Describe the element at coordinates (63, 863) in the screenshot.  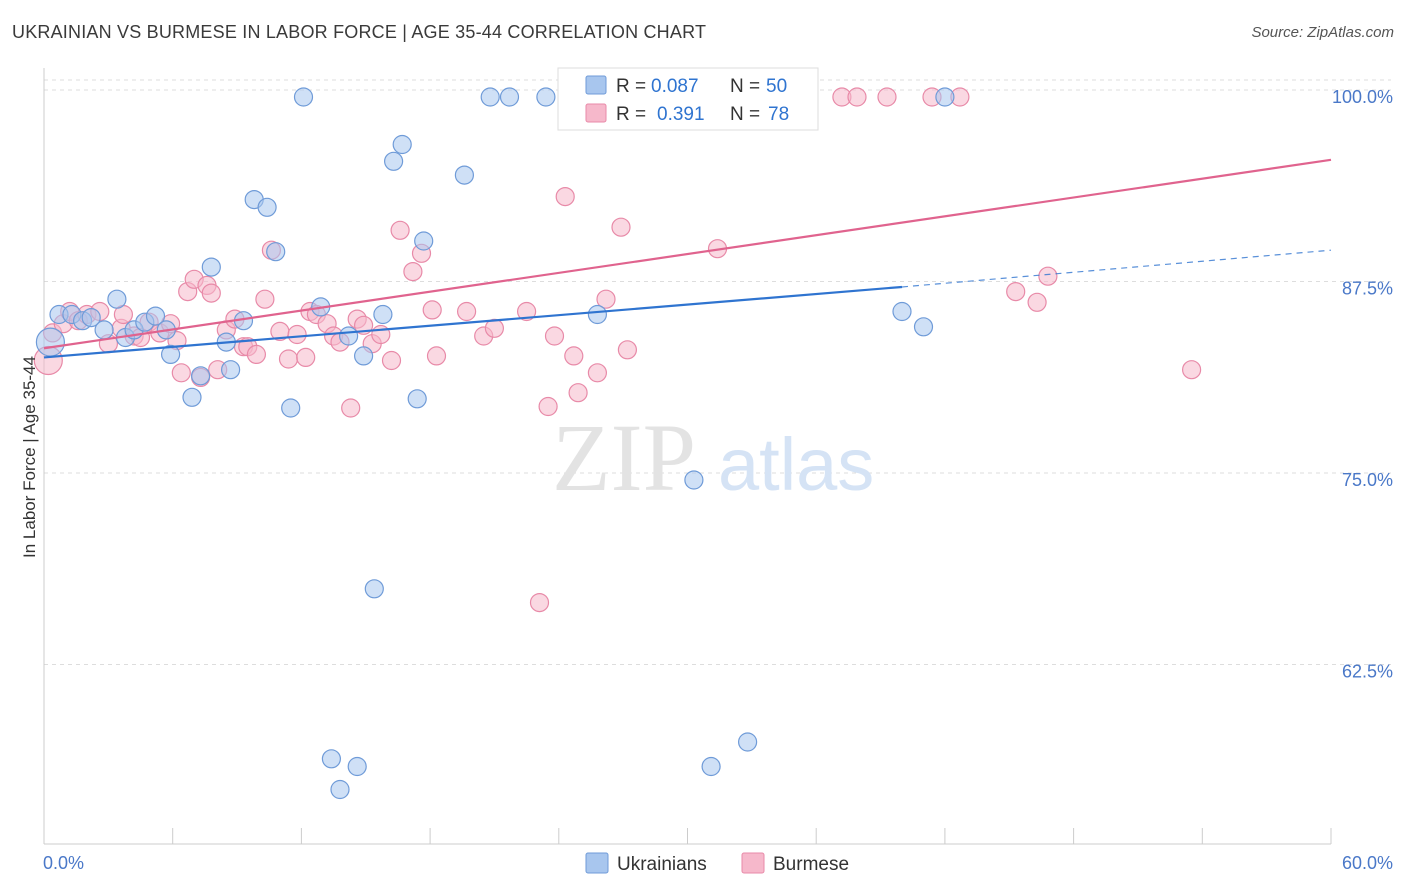
I see `x-tick-label-min: 0.0%` at that location.